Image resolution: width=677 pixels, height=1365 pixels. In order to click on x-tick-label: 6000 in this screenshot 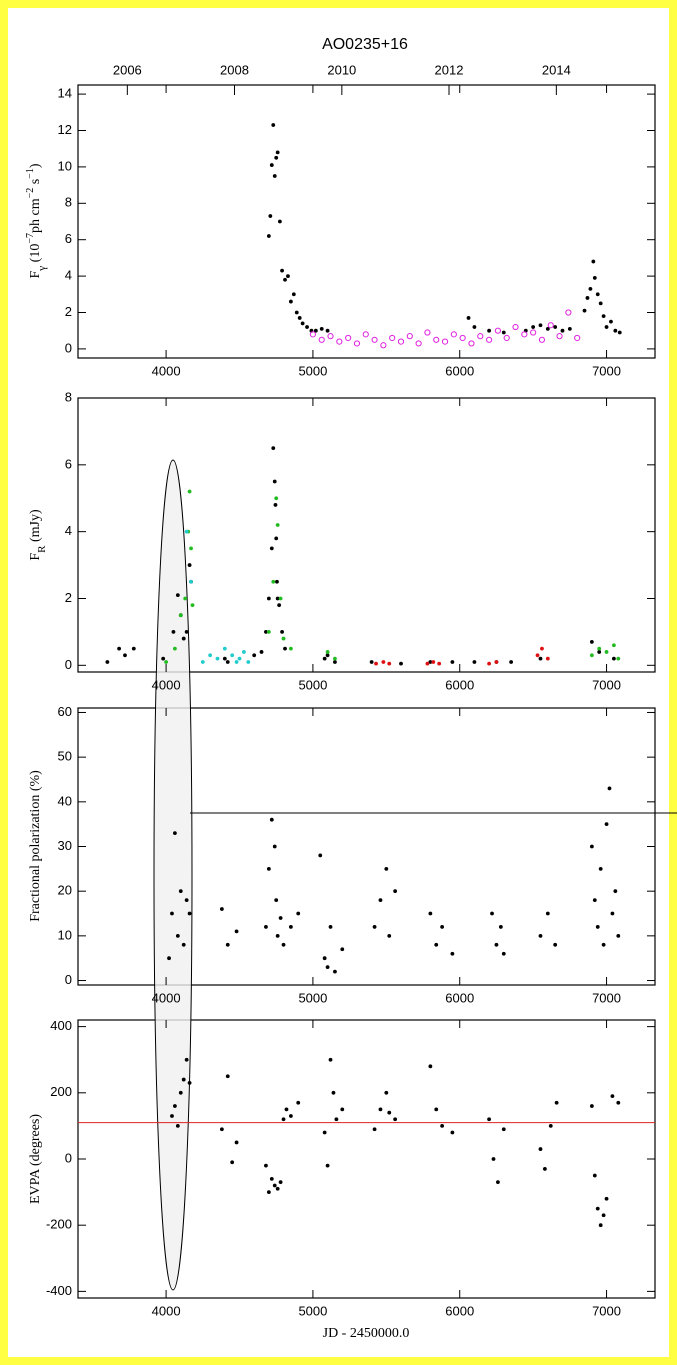, I will do `click(459, 370)`.